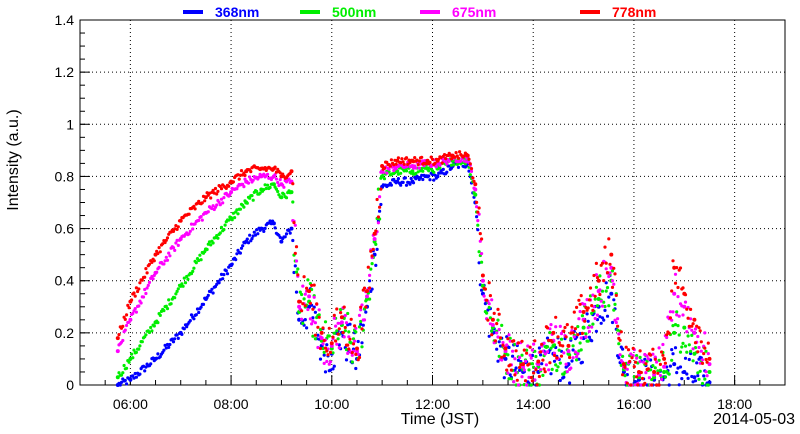 The height and width of the screenshot is (434, 800). Describe the element at coordinates (65, 333) in the screenshot. I see `y-tick-label: 0.2` at that location.